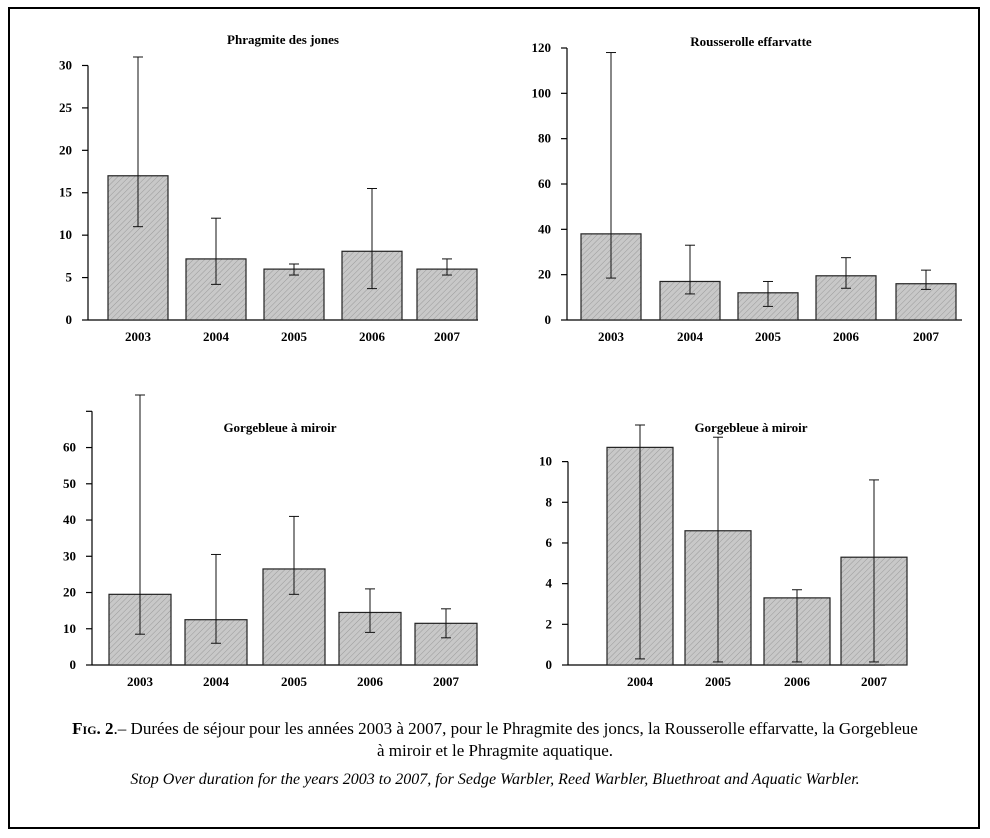 This screenshot has width=990, height=838. I want to click on panel-title: Phragmite des jones, so click(283, 39).